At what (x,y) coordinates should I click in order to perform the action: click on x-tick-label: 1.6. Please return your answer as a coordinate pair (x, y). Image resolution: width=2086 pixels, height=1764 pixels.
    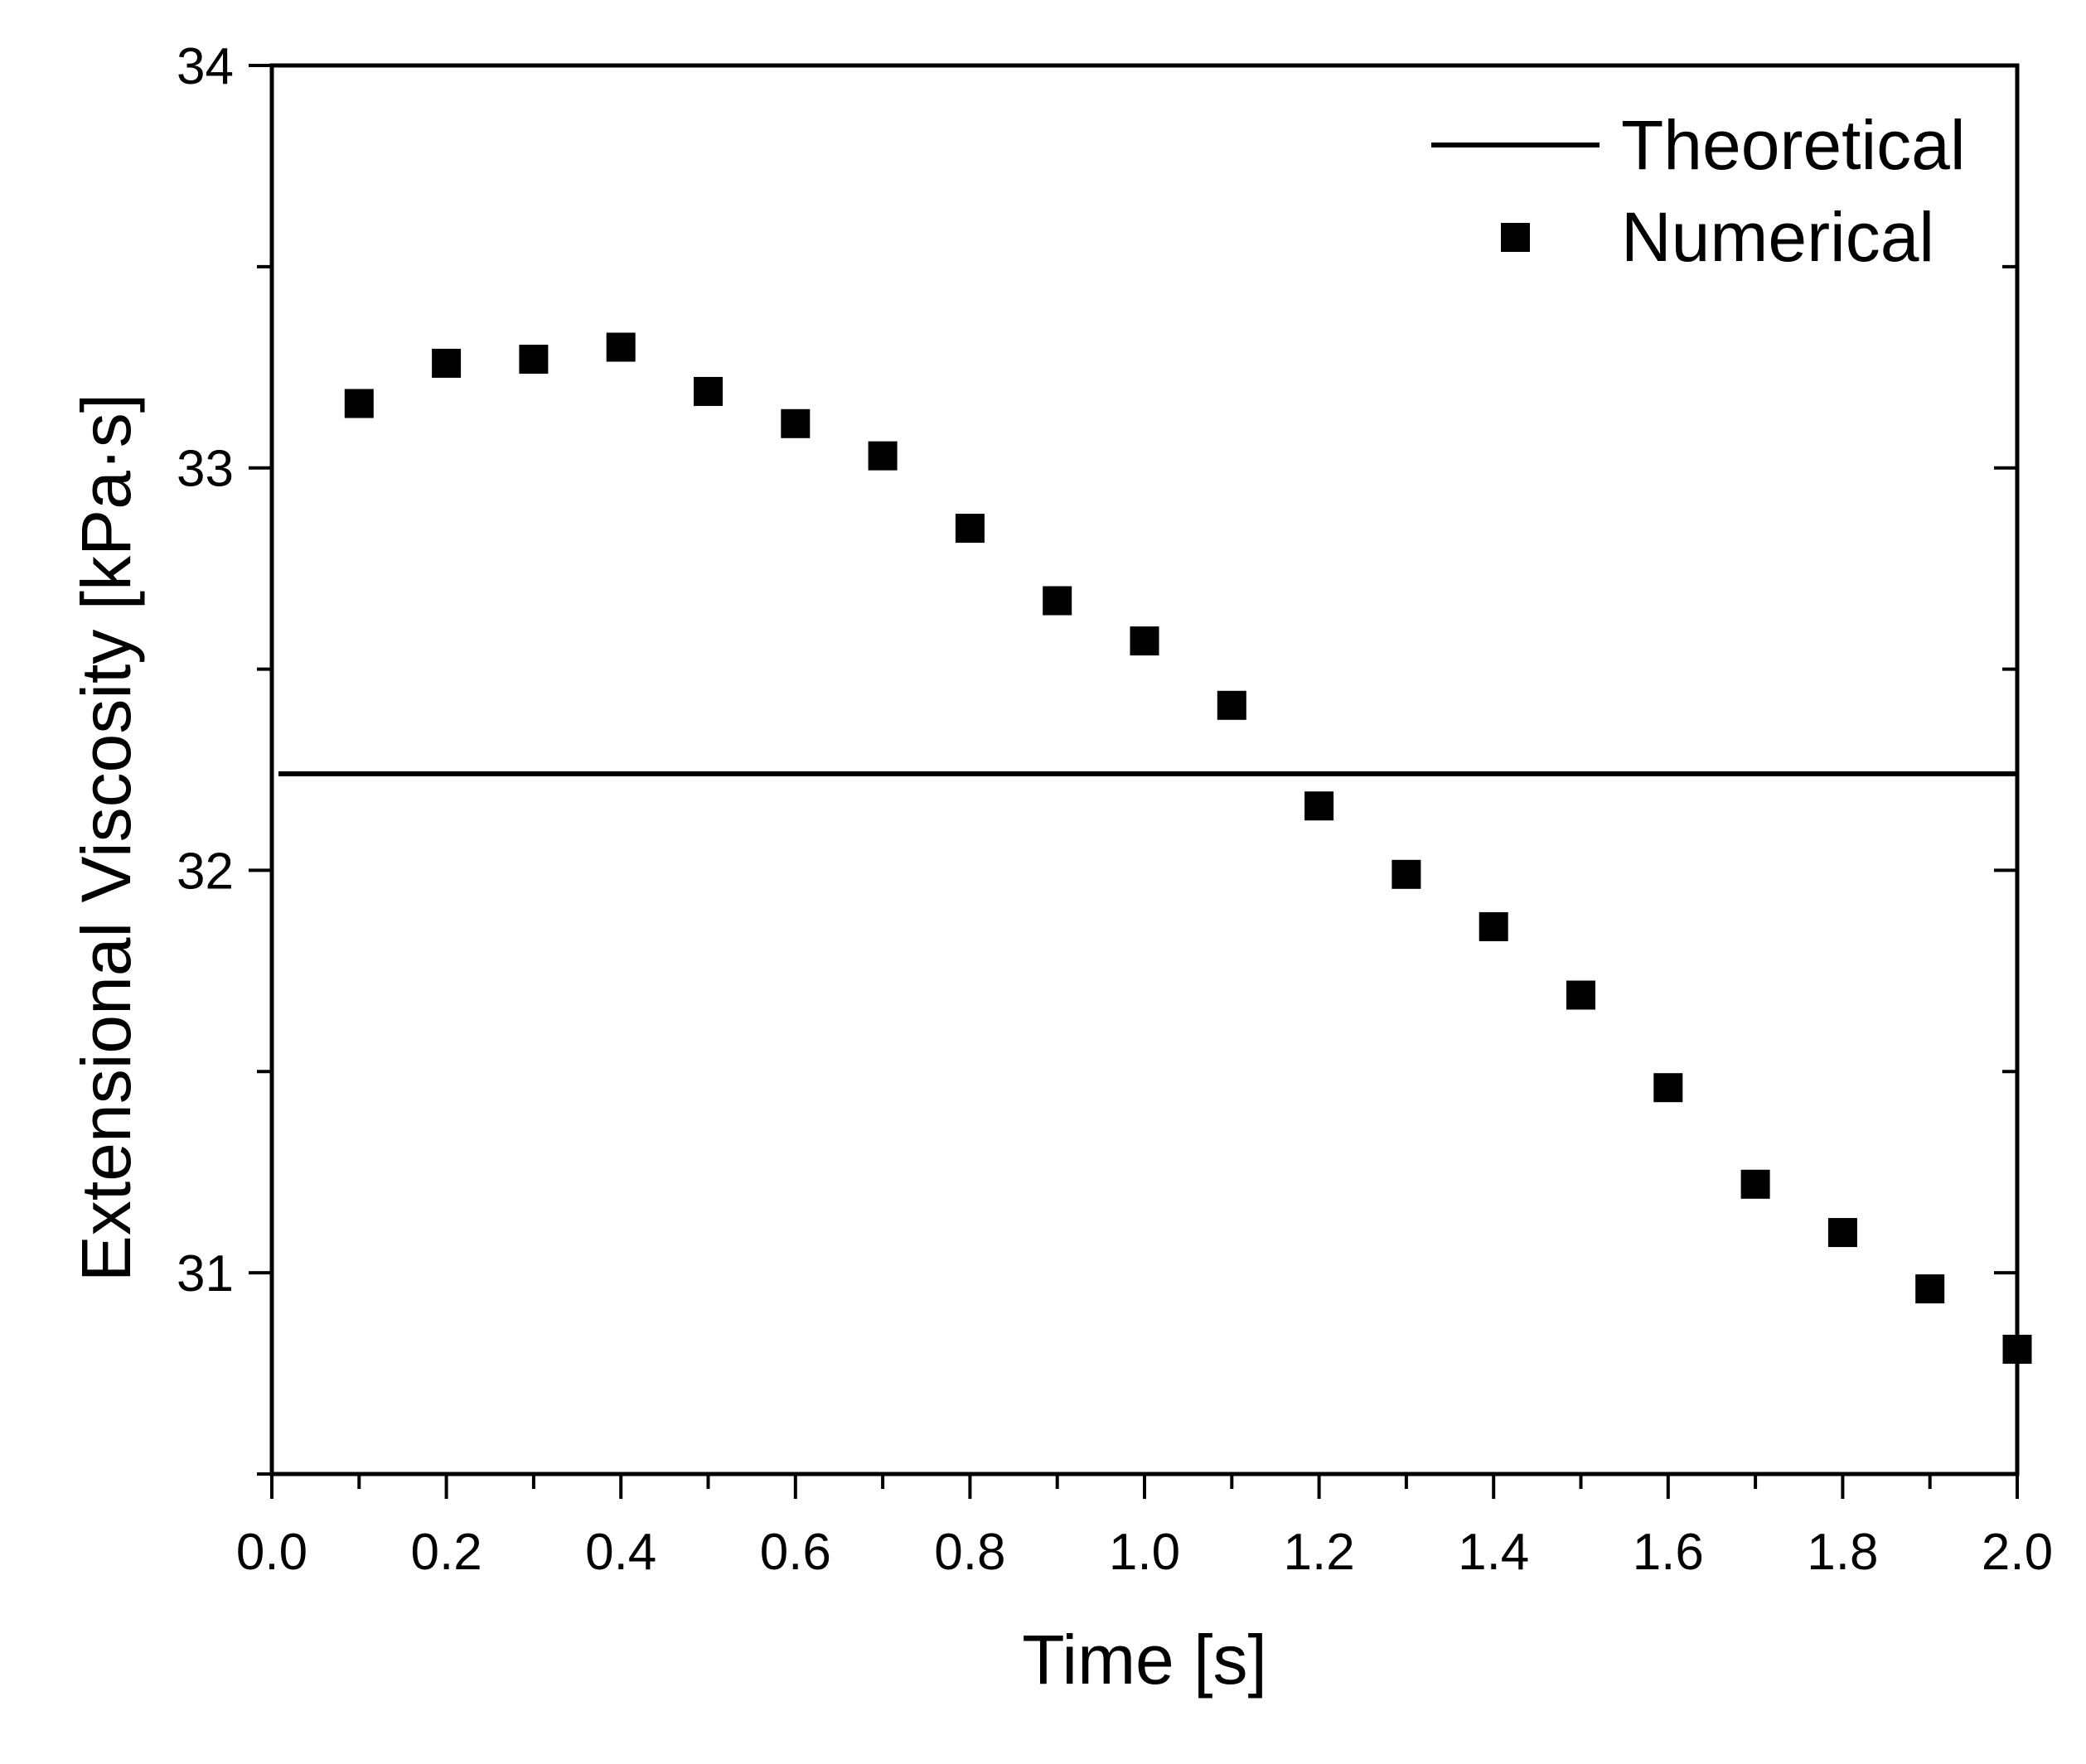
    Looking at the image, I should click on (1668, 1552).